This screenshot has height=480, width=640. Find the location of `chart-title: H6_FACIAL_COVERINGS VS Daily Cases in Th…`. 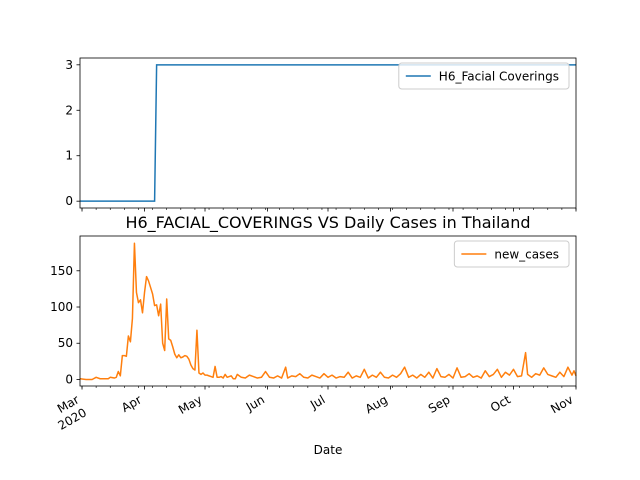

chart-title: H6_FACIAL_COVERINGS VS Daily Cases in Th… is located at coordinates (327, 223).